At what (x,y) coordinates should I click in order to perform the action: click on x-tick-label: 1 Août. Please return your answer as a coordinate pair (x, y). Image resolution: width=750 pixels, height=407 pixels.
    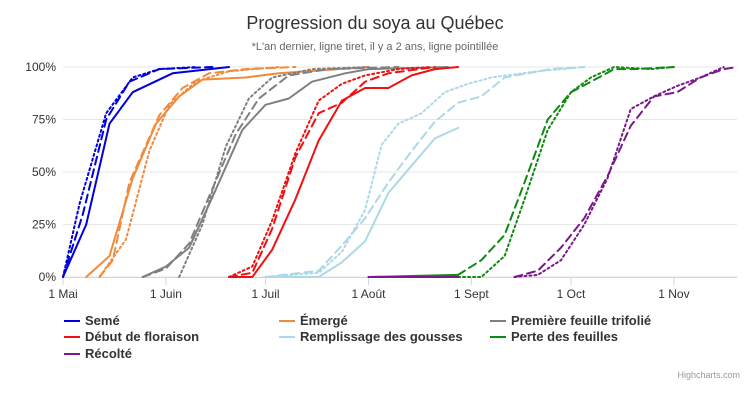
    Looking at the image, I should click on (368, 294).